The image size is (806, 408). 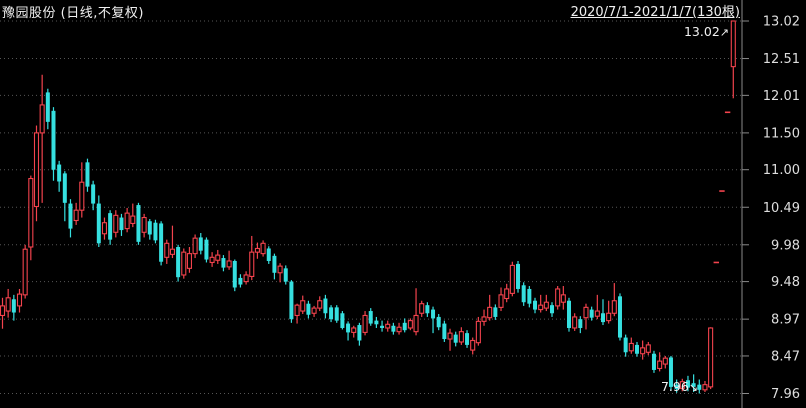 I want to click on y-axis-label: 9.98, so click(x=785, y=245).